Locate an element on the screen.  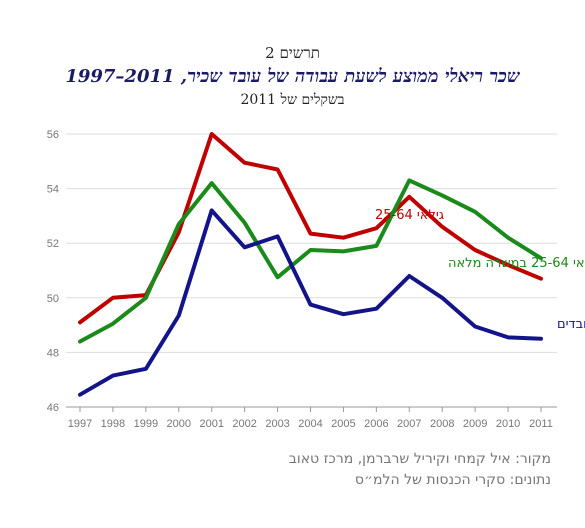
y-tick-label: 52 is located at coordinates (53, 244).